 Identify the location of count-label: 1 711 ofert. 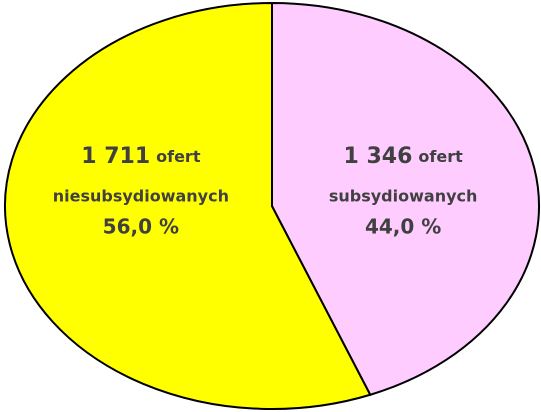
(141, 156).